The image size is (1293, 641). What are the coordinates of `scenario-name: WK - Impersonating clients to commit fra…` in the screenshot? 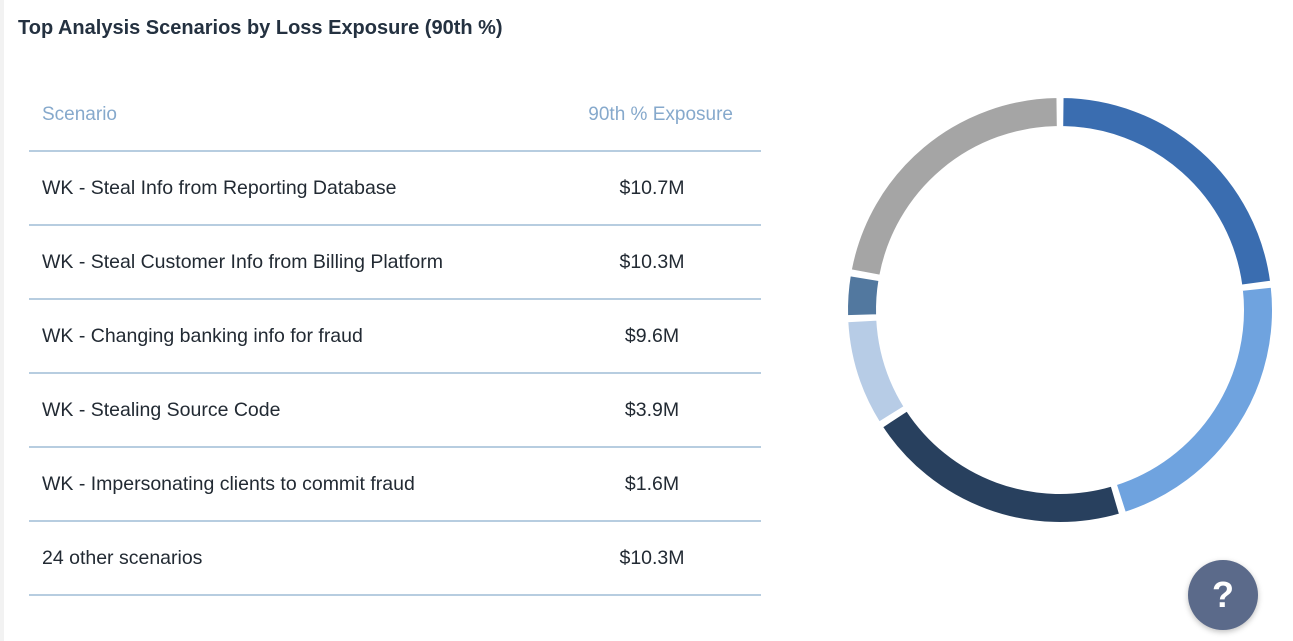 It's located at (228, 484).